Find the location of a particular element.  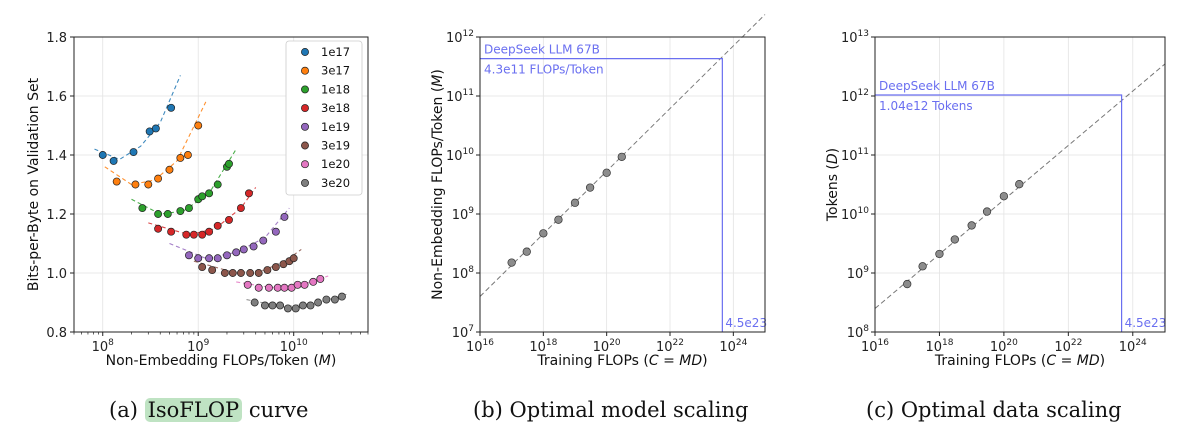

fit-line is located at coordinates (1020, 186).